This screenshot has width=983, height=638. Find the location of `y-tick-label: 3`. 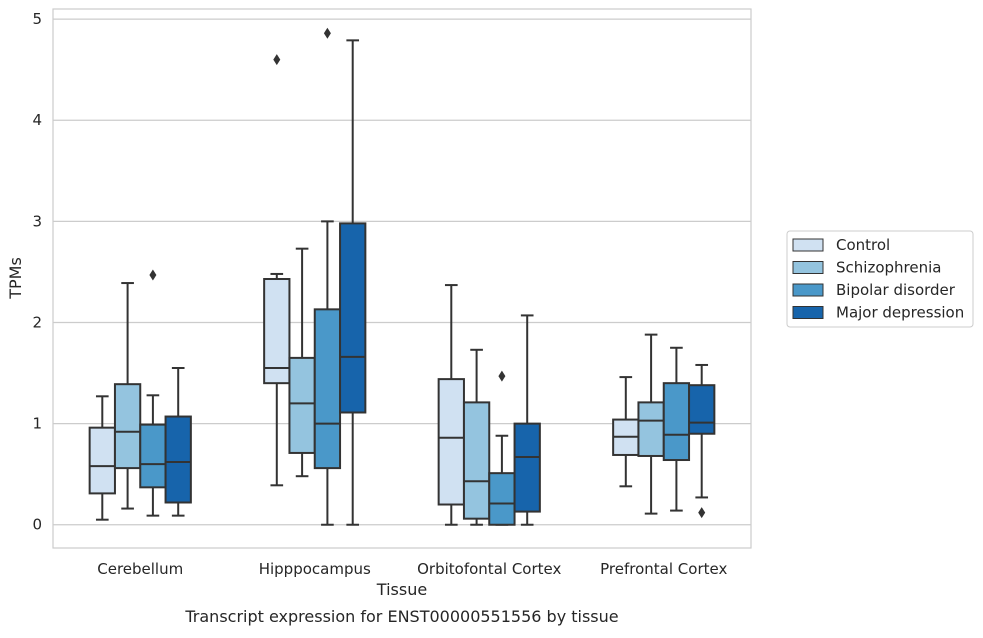

y-tick-label: 3 is located at coordinates (37, 221).